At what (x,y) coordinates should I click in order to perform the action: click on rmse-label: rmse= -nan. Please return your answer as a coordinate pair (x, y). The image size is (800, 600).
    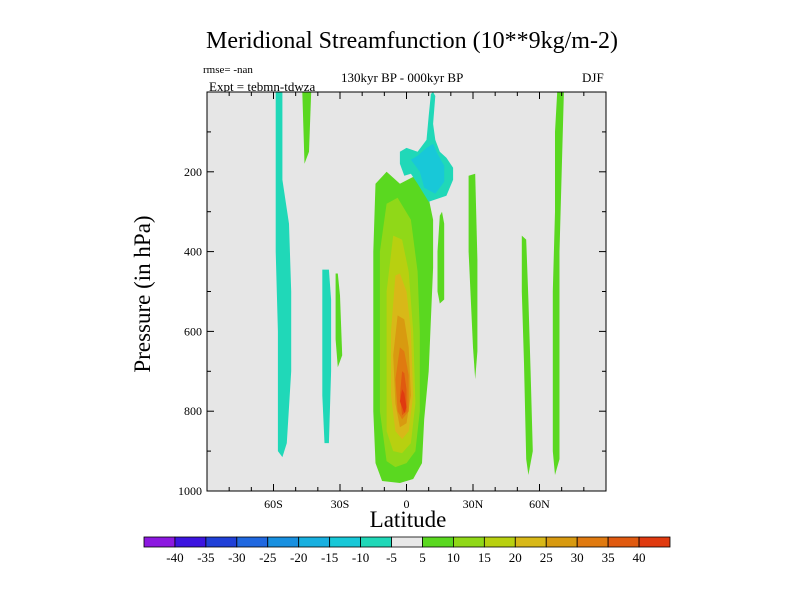
    Looking at the image, I should click on (228, 70).